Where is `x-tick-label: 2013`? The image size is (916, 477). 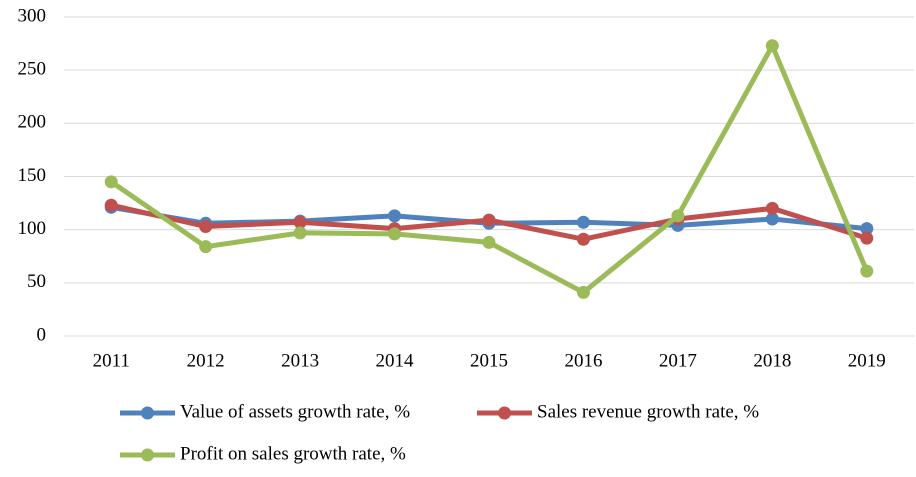
x-tick-label: 2013 is located at coordinates (300, 360).